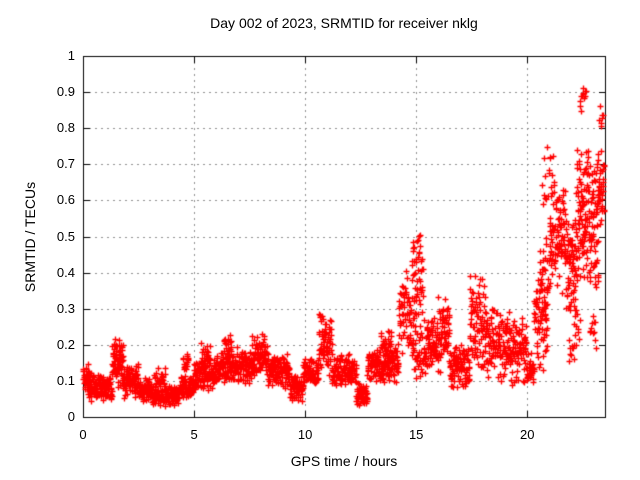 Image resolution: width=640 pixels, height=480 pixels. What do you see at coordinates (71, 55) in the screenshot?
I see `y-tick-label: 1` at bounding box center [71, 55].